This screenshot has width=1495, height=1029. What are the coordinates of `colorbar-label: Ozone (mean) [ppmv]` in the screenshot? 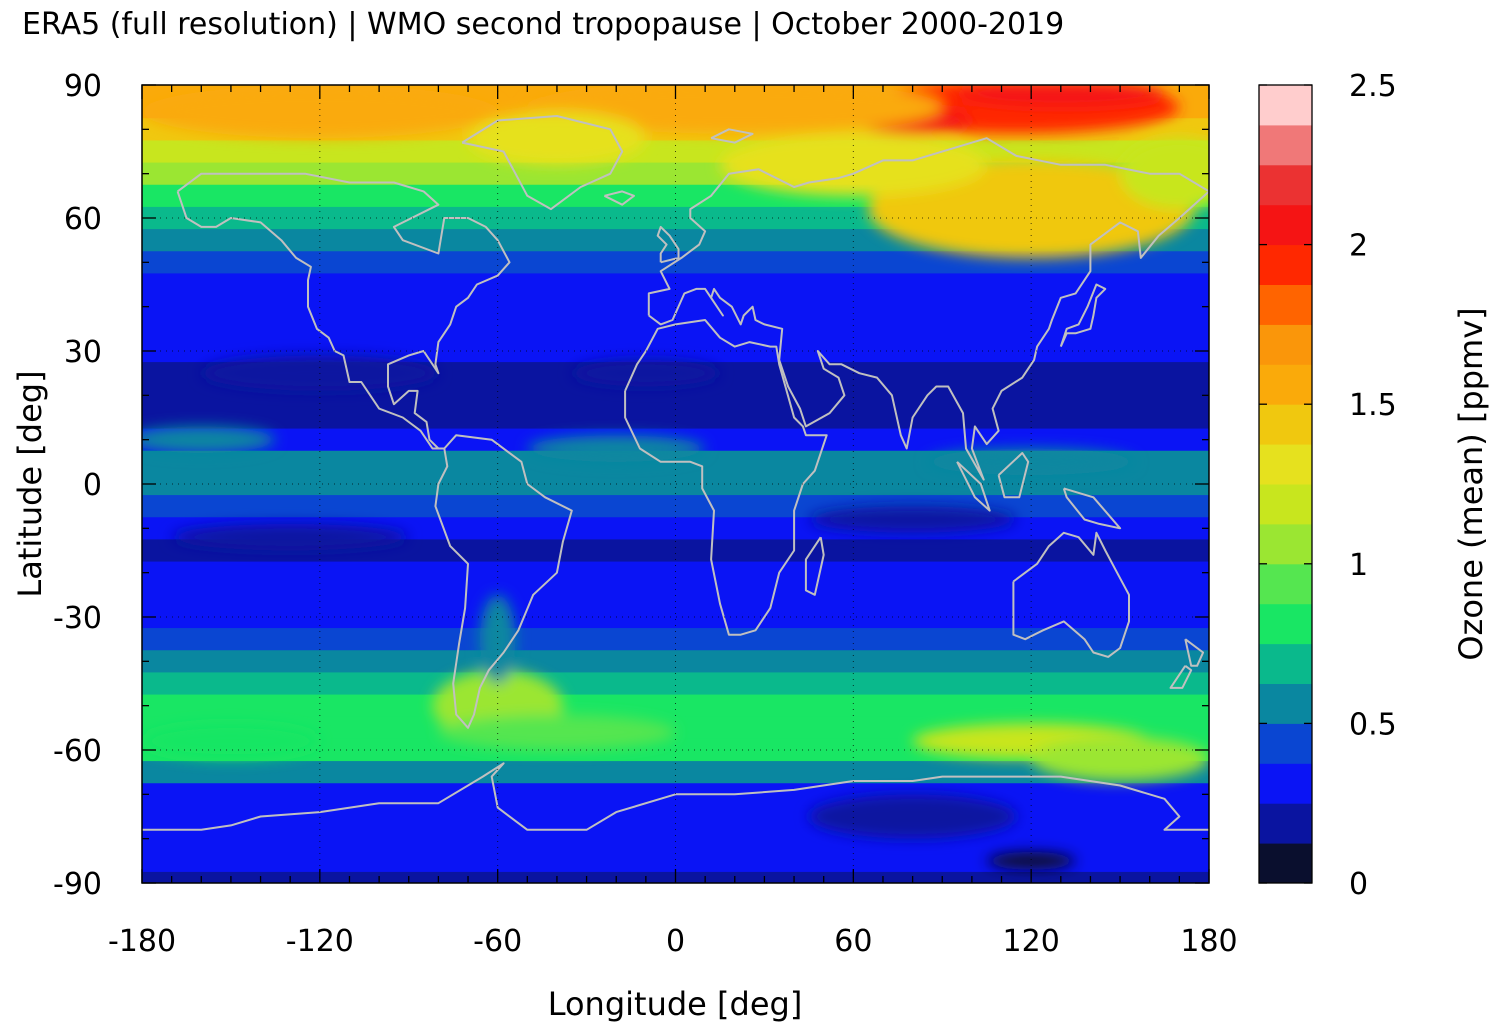 It's located at (1471, 483).